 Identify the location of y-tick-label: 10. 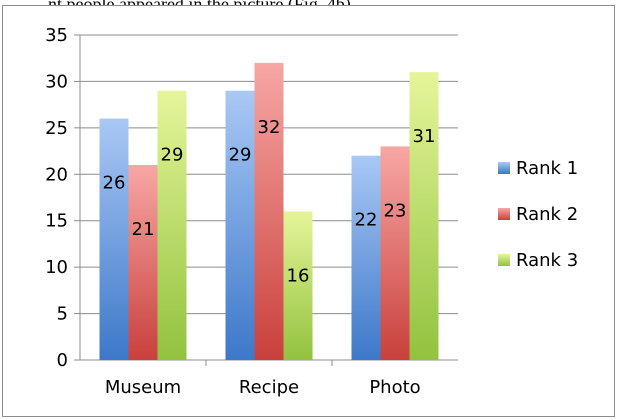
(56, 267).